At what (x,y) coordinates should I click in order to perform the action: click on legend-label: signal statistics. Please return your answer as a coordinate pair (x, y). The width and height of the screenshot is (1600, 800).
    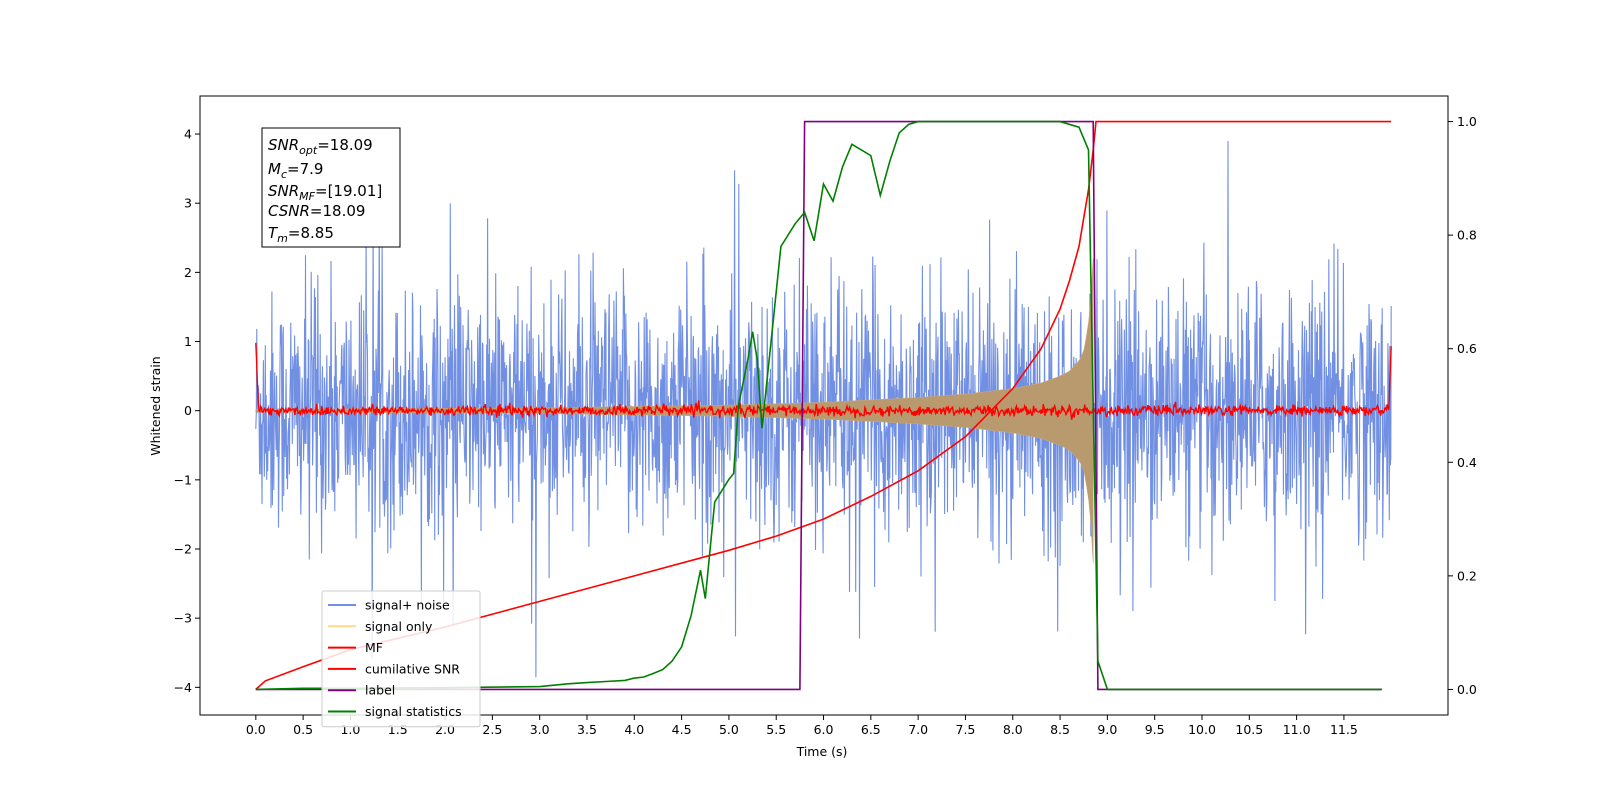
    Looking at the image, I should click on (413, 711).